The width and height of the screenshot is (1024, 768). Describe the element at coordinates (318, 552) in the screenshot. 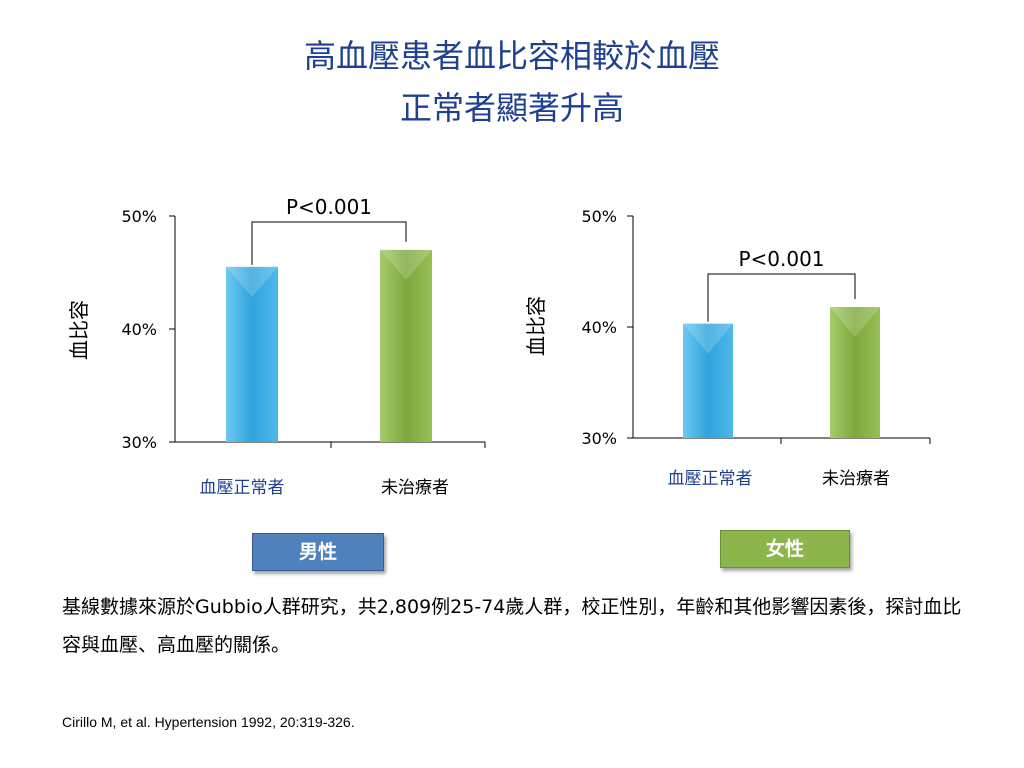

I see `male-label: 男性` at that location.